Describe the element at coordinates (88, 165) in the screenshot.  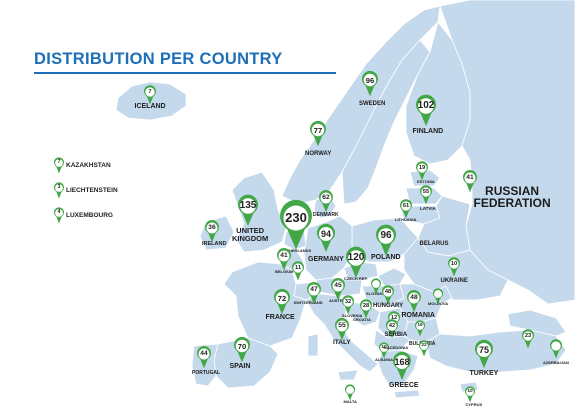
I see `legend-label: KAZAKHSTAN` at that location.